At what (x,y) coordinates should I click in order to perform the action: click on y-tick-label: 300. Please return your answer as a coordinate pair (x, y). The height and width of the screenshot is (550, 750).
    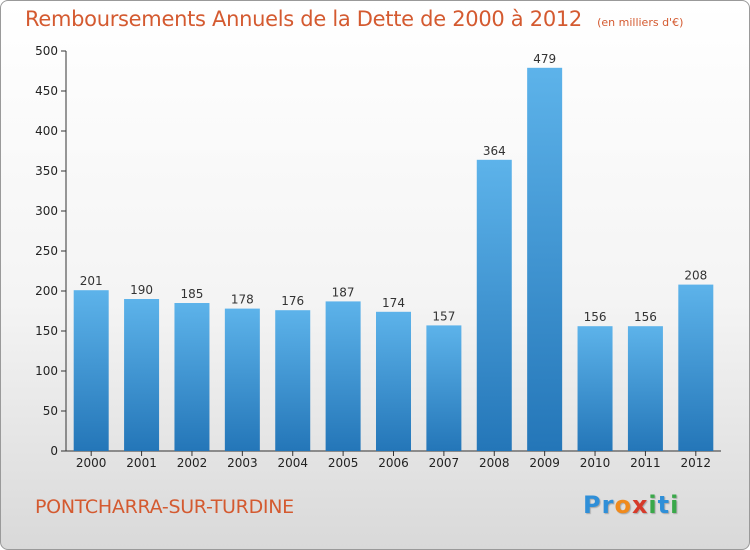
    Looking at the image, I should click on (46, 211).